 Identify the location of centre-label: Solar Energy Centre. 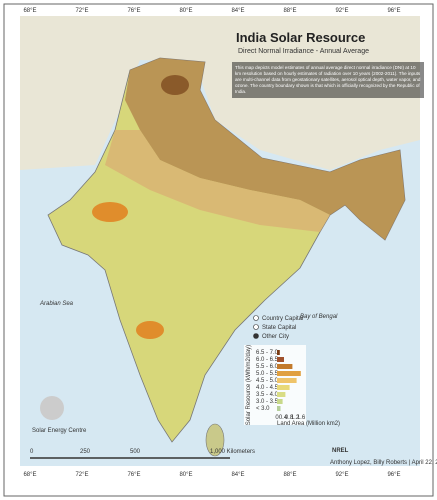
(59, 431).